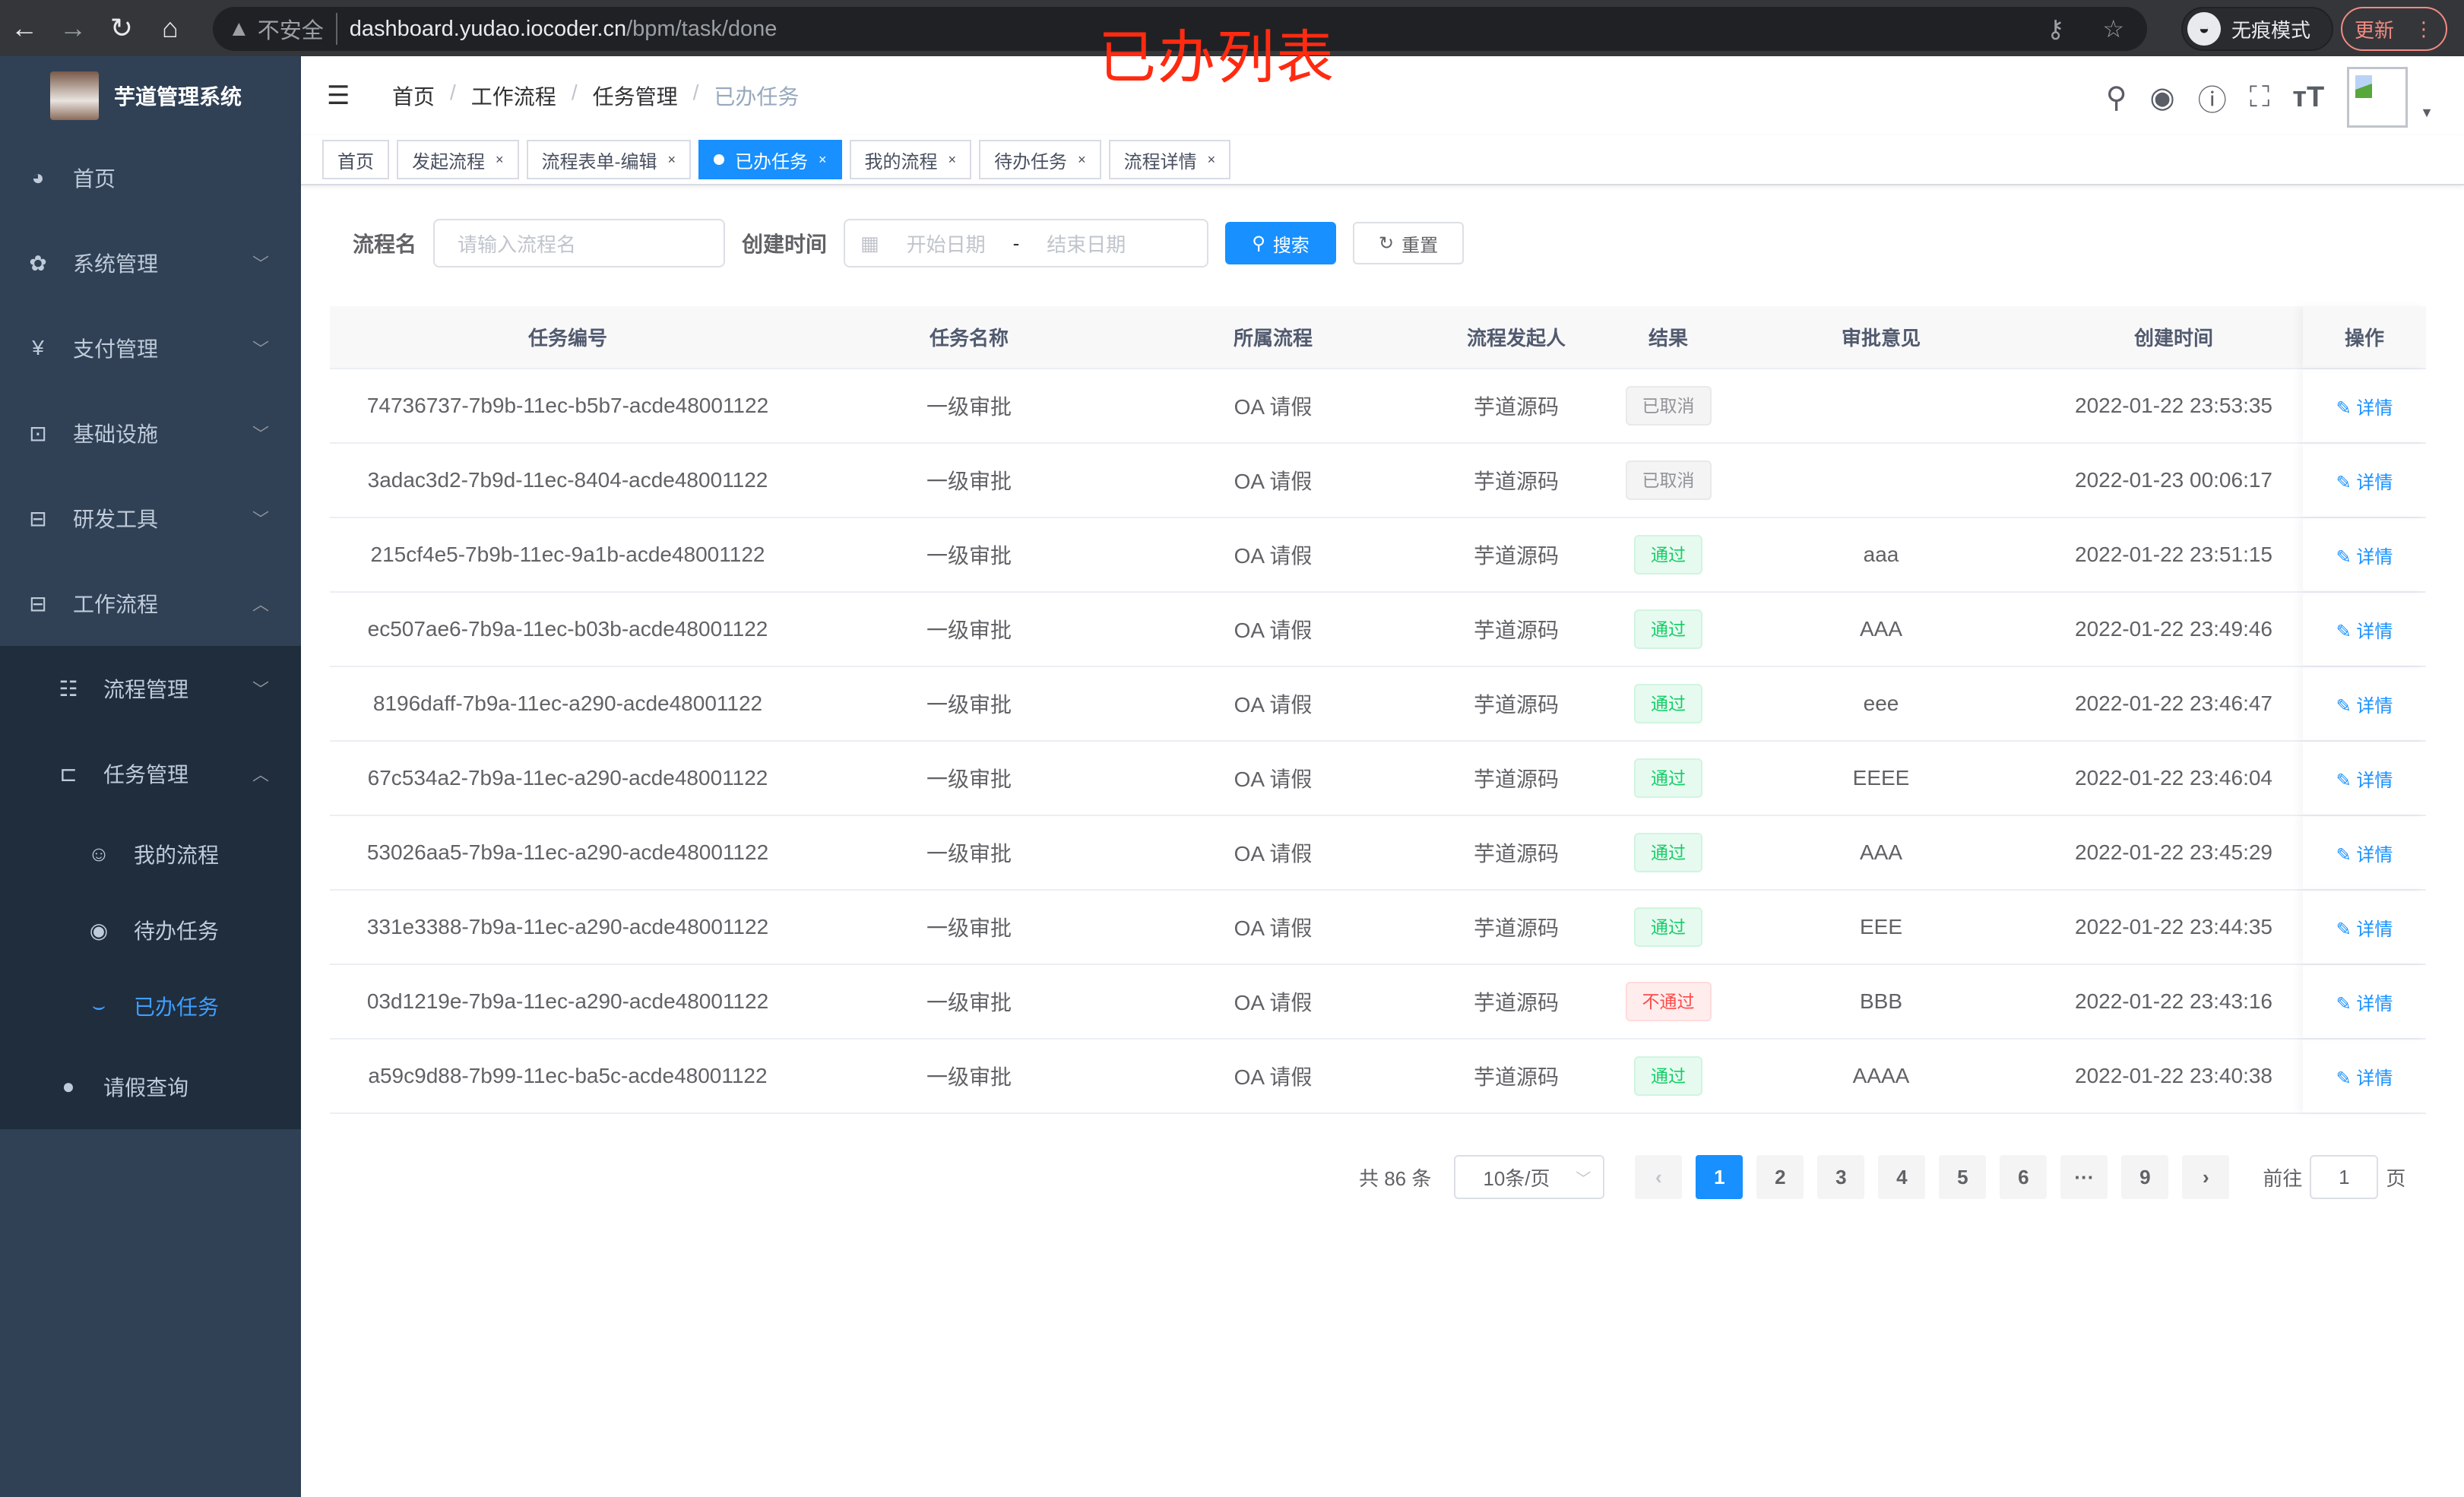 This screenshot has width=2464, height=1497. What do you see at coordinates (1516, 481) in the screenshot?
I see `table-cell: 芋道源码` at bounding box center [1516, 481].